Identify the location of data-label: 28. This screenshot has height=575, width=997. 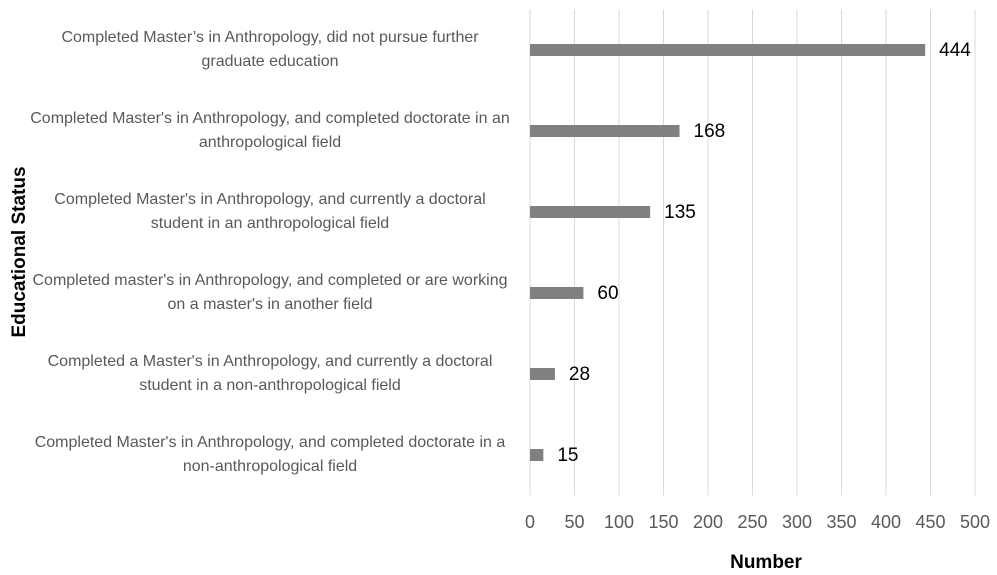
(579, 374).